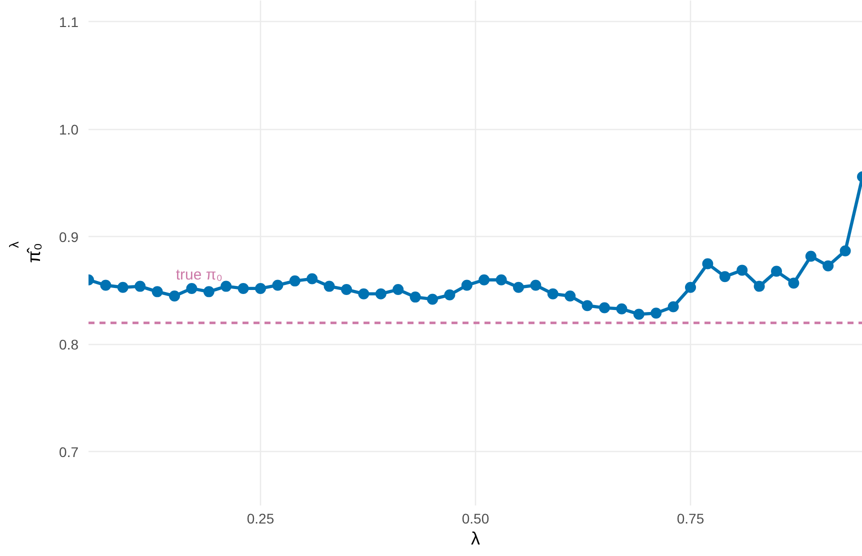 The height and width of the screenshot is (556, 862). I want to click on y-tick-label: 0.9, so click(69, 236).